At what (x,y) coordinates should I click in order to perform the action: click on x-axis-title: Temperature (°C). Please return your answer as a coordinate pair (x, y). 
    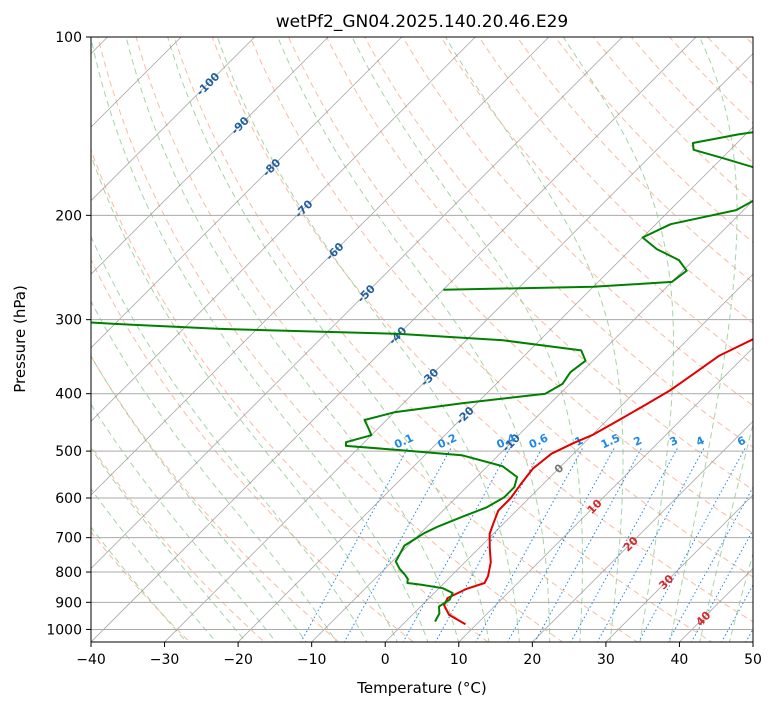
    Looking at the image, I should click on (421, 688).